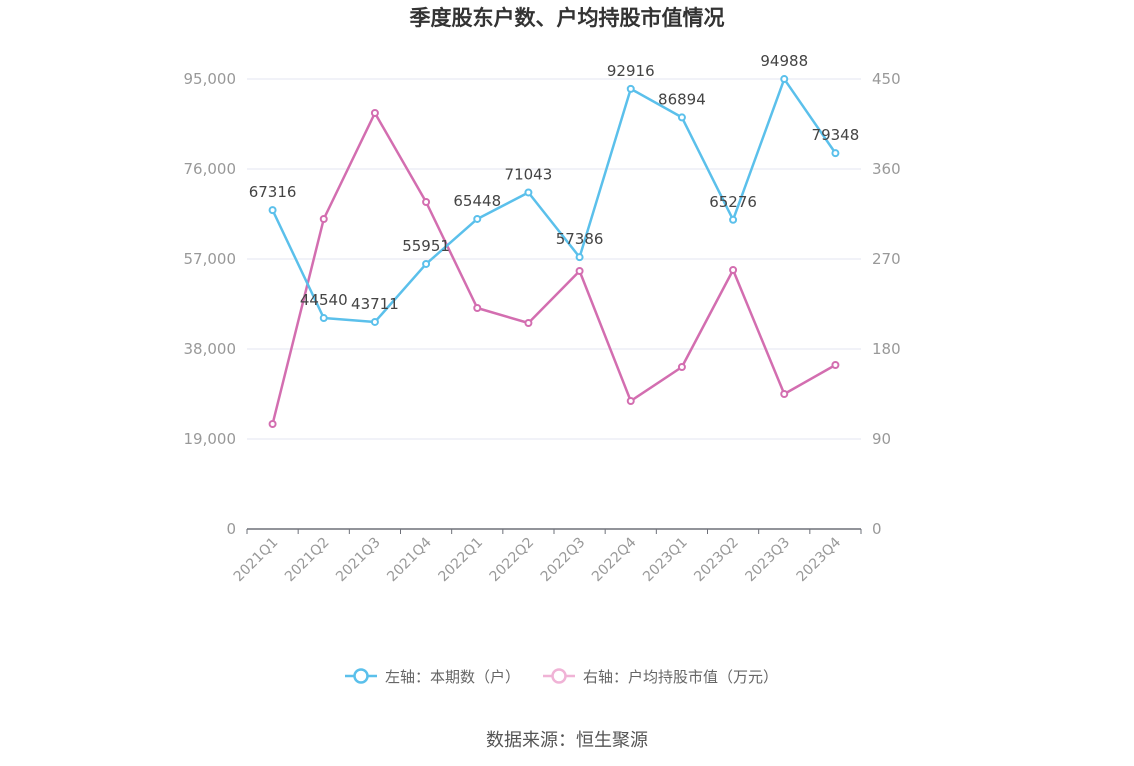  I want to click on x-tick-label: 2022Q2, so click(512, 560).